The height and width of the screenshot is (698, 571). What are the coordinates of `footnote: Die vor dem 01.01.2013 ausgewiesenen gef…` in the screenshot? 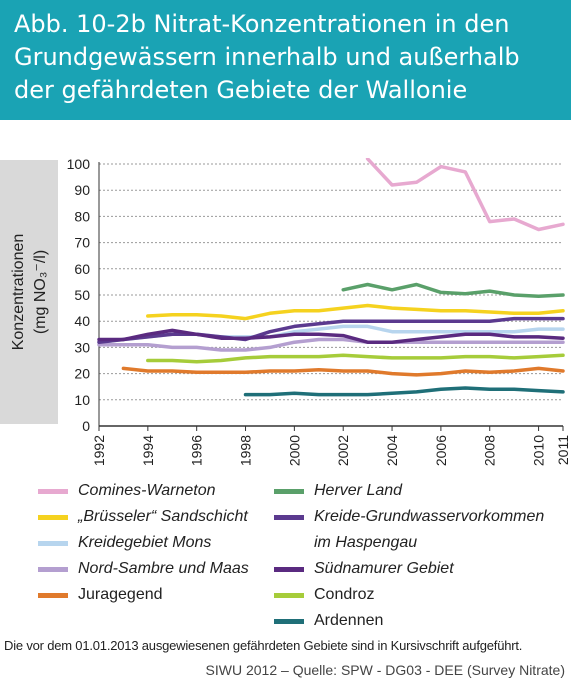 It's located at (263, 645).